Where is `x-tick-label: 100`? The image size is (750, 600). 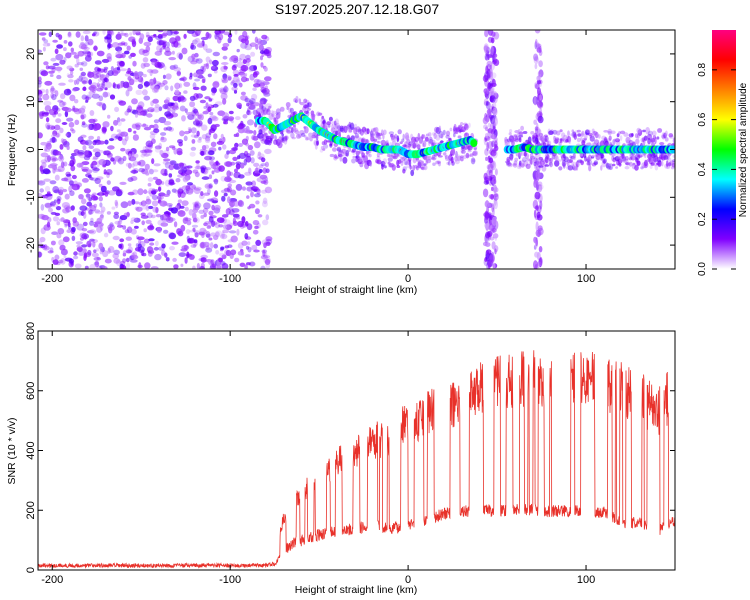
x-tick-label: 100 is located at coordinates (586, 279).